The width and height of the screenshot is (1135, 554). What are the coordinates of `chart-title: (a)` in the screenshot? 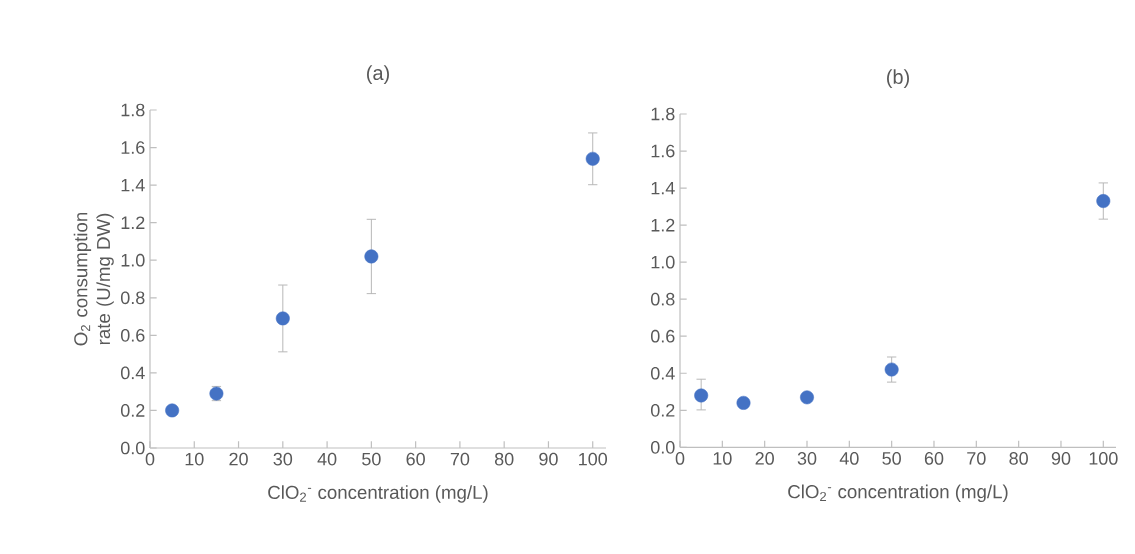 It's located at (378, 74).